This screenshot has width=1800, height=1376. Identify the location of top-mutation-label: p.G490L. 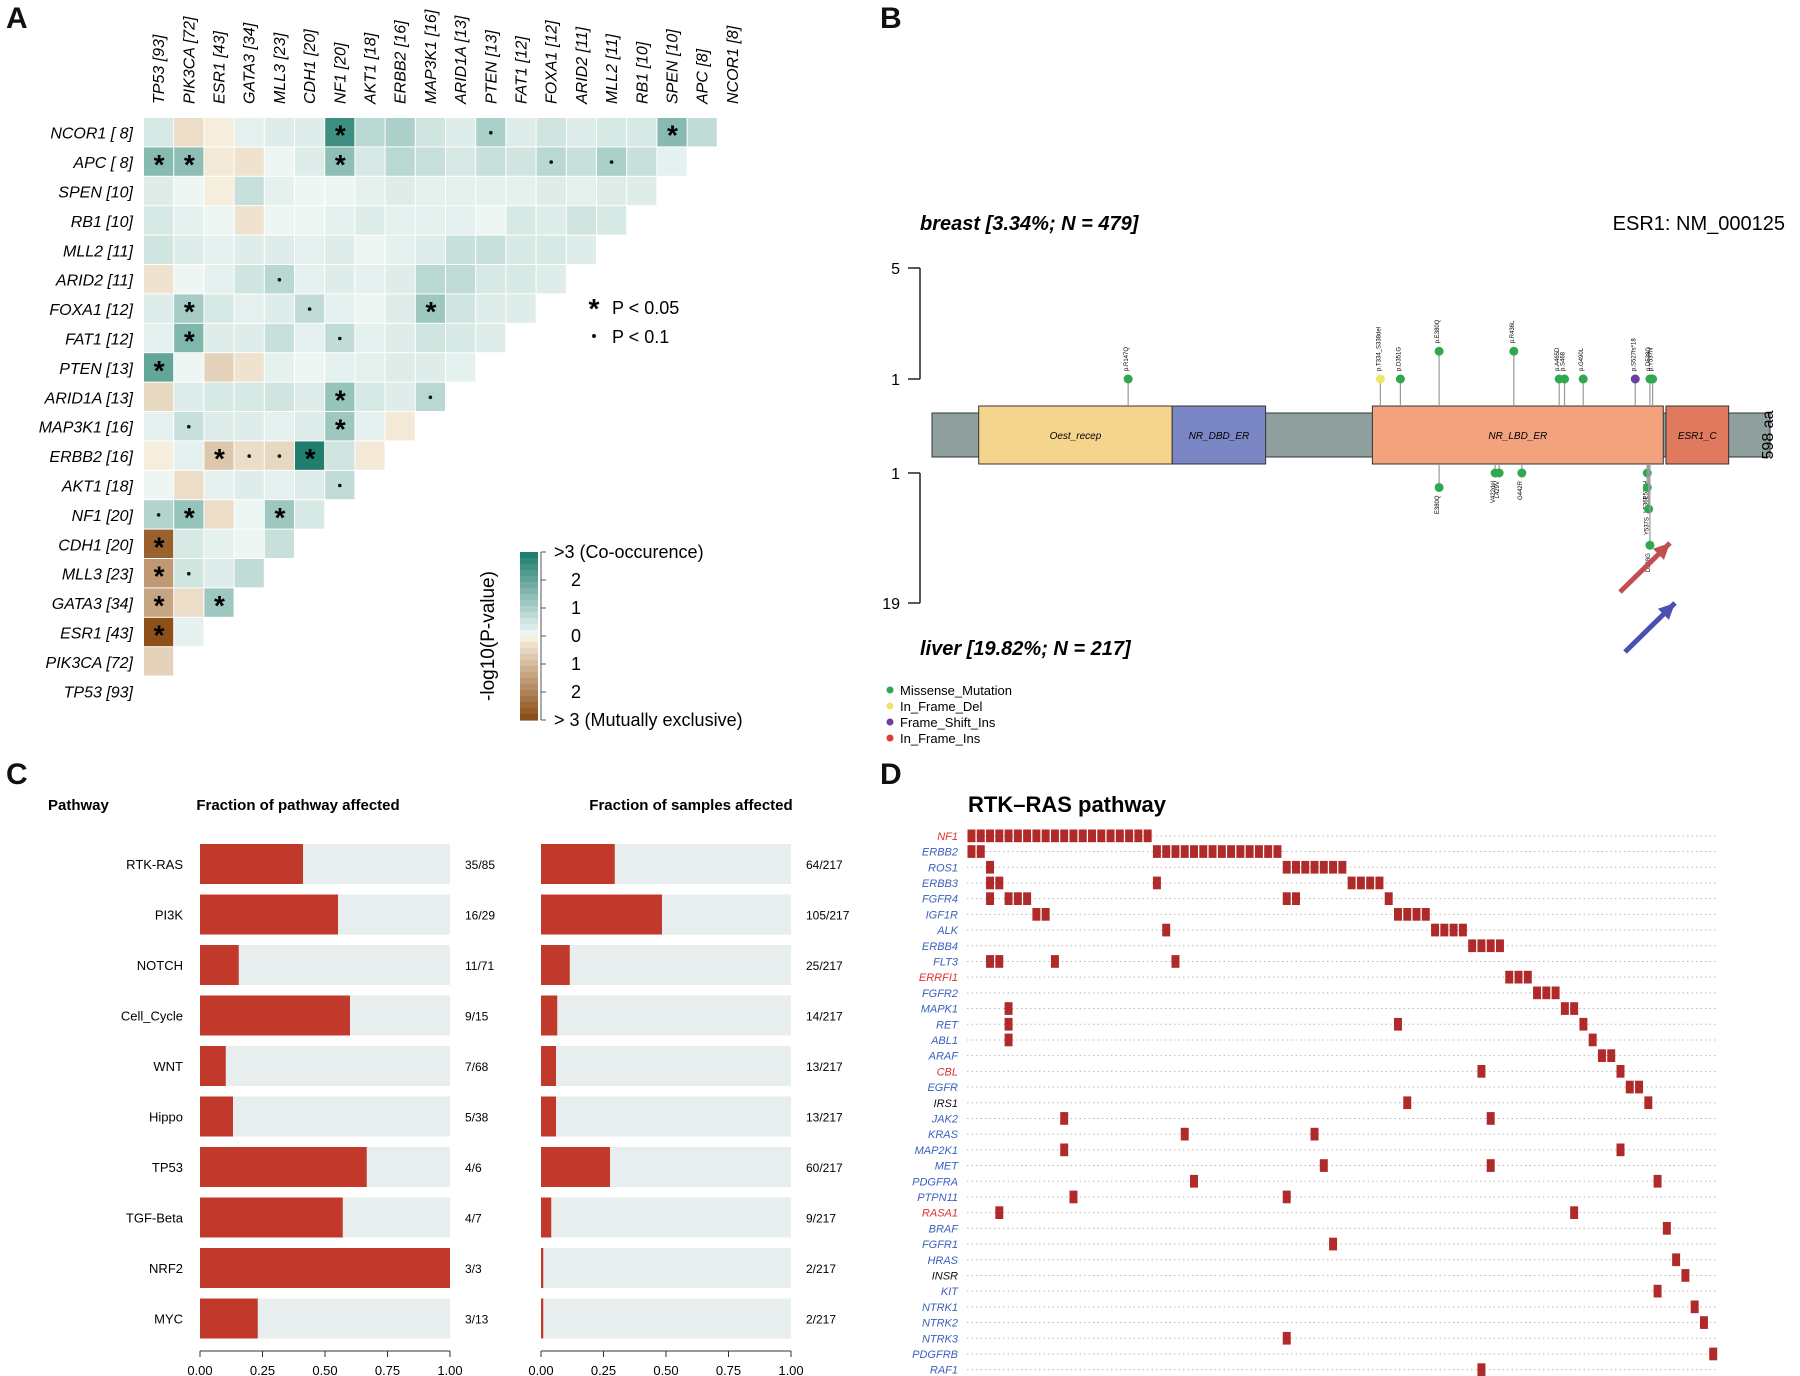
(1582, 359).